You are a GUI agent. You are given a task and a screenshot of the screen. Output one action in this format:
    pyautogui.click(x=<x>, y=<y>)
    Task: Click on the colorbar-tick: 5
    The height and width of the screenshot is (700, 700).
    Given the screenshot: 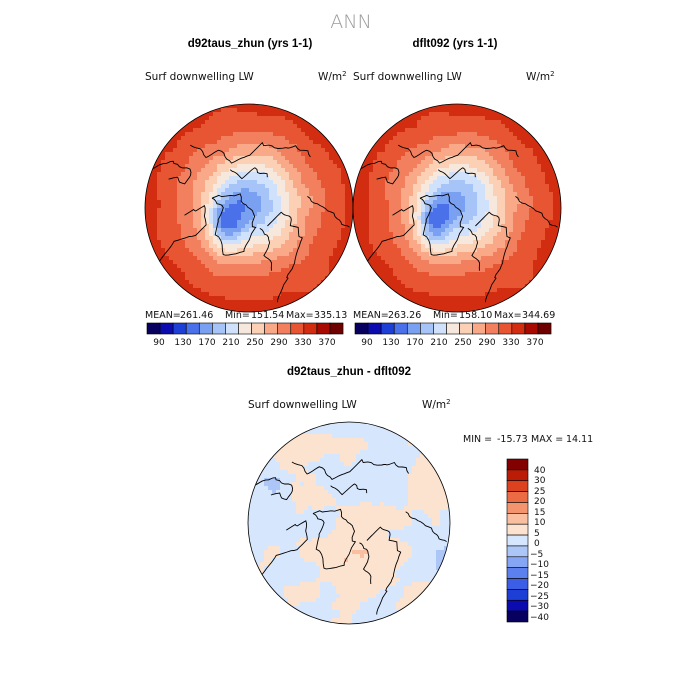 What is the action you would take?
    pyautogui.click(x=537, y=534)
    